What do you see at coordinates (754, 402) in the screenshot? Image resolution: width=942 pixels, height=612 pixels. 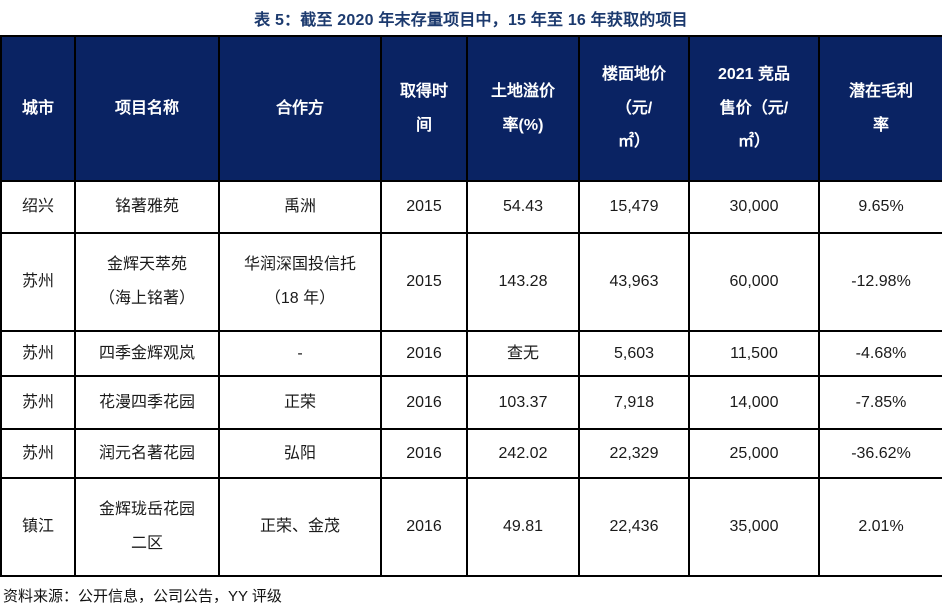 I see `table-cell: 14,000` at bounding box center [754, 402].